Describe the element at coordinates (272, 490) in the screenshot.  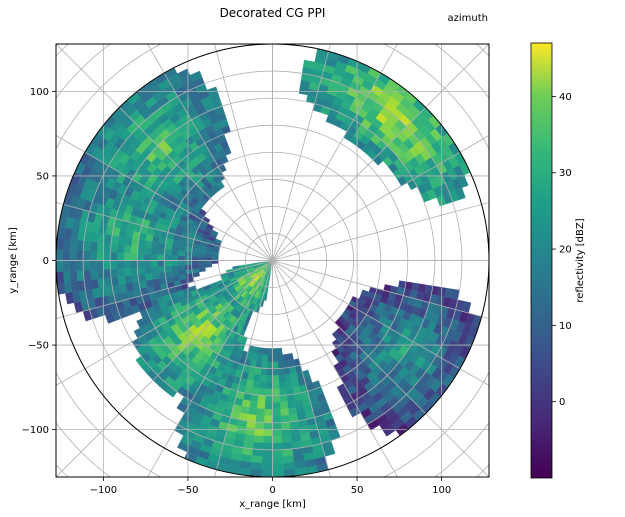
I see `x-tick-label: 0` at that location.